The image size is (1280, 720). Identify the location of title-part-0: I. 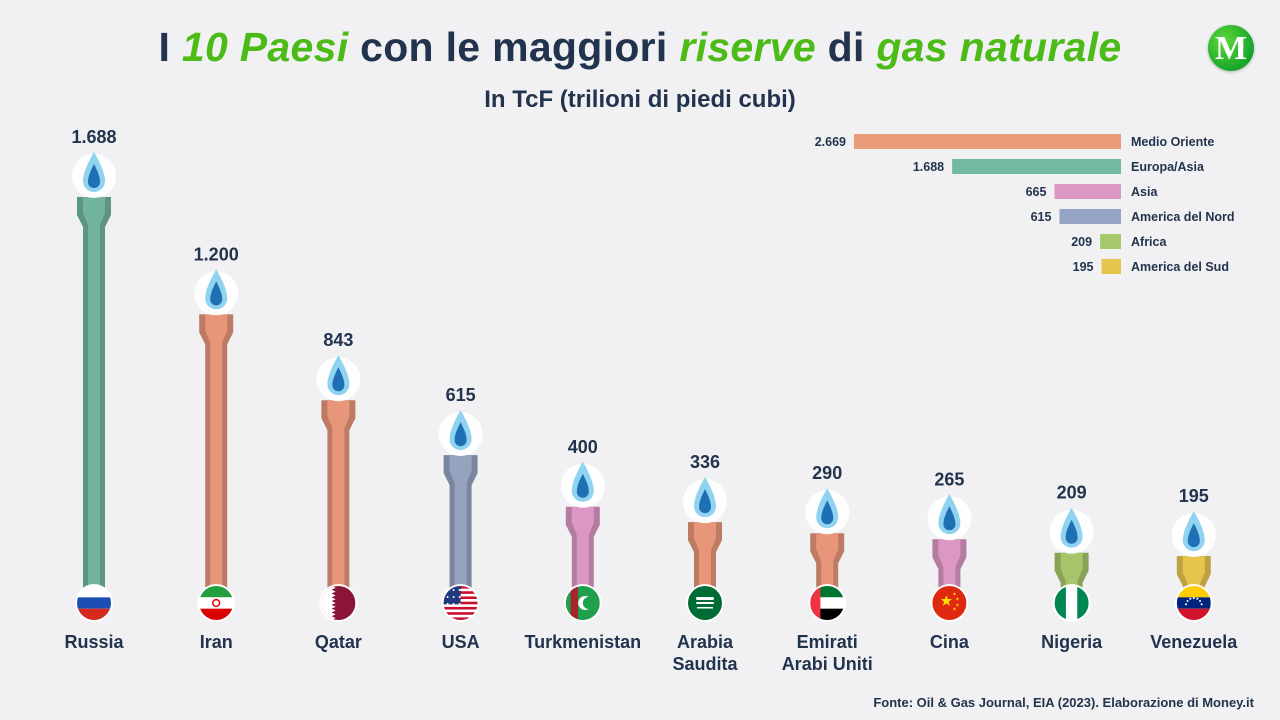
(170, 47).